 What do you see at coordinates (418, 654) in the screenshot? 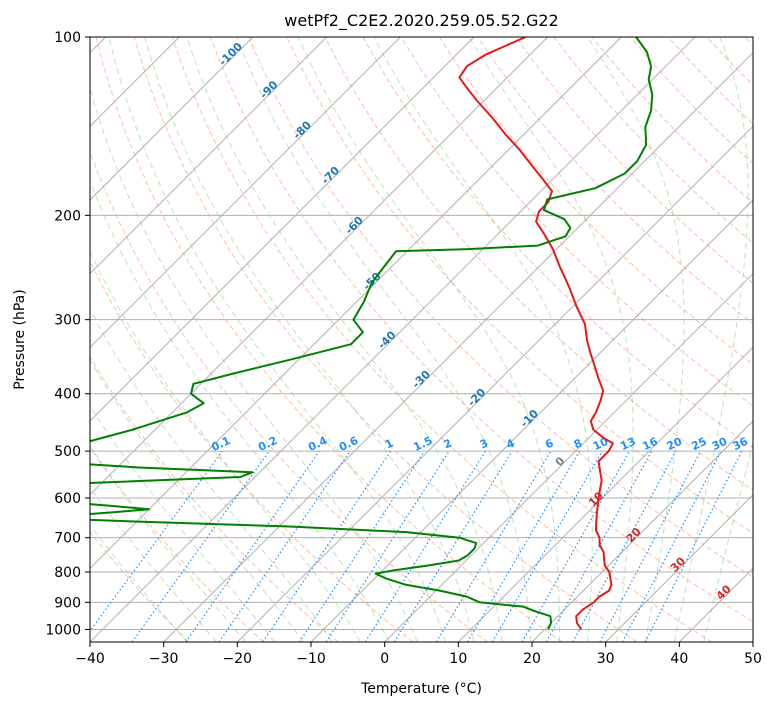
I see `x-axis: −40 −30 −20 −10 0 10 20 30 40 50` at bounding box center [418, 654].